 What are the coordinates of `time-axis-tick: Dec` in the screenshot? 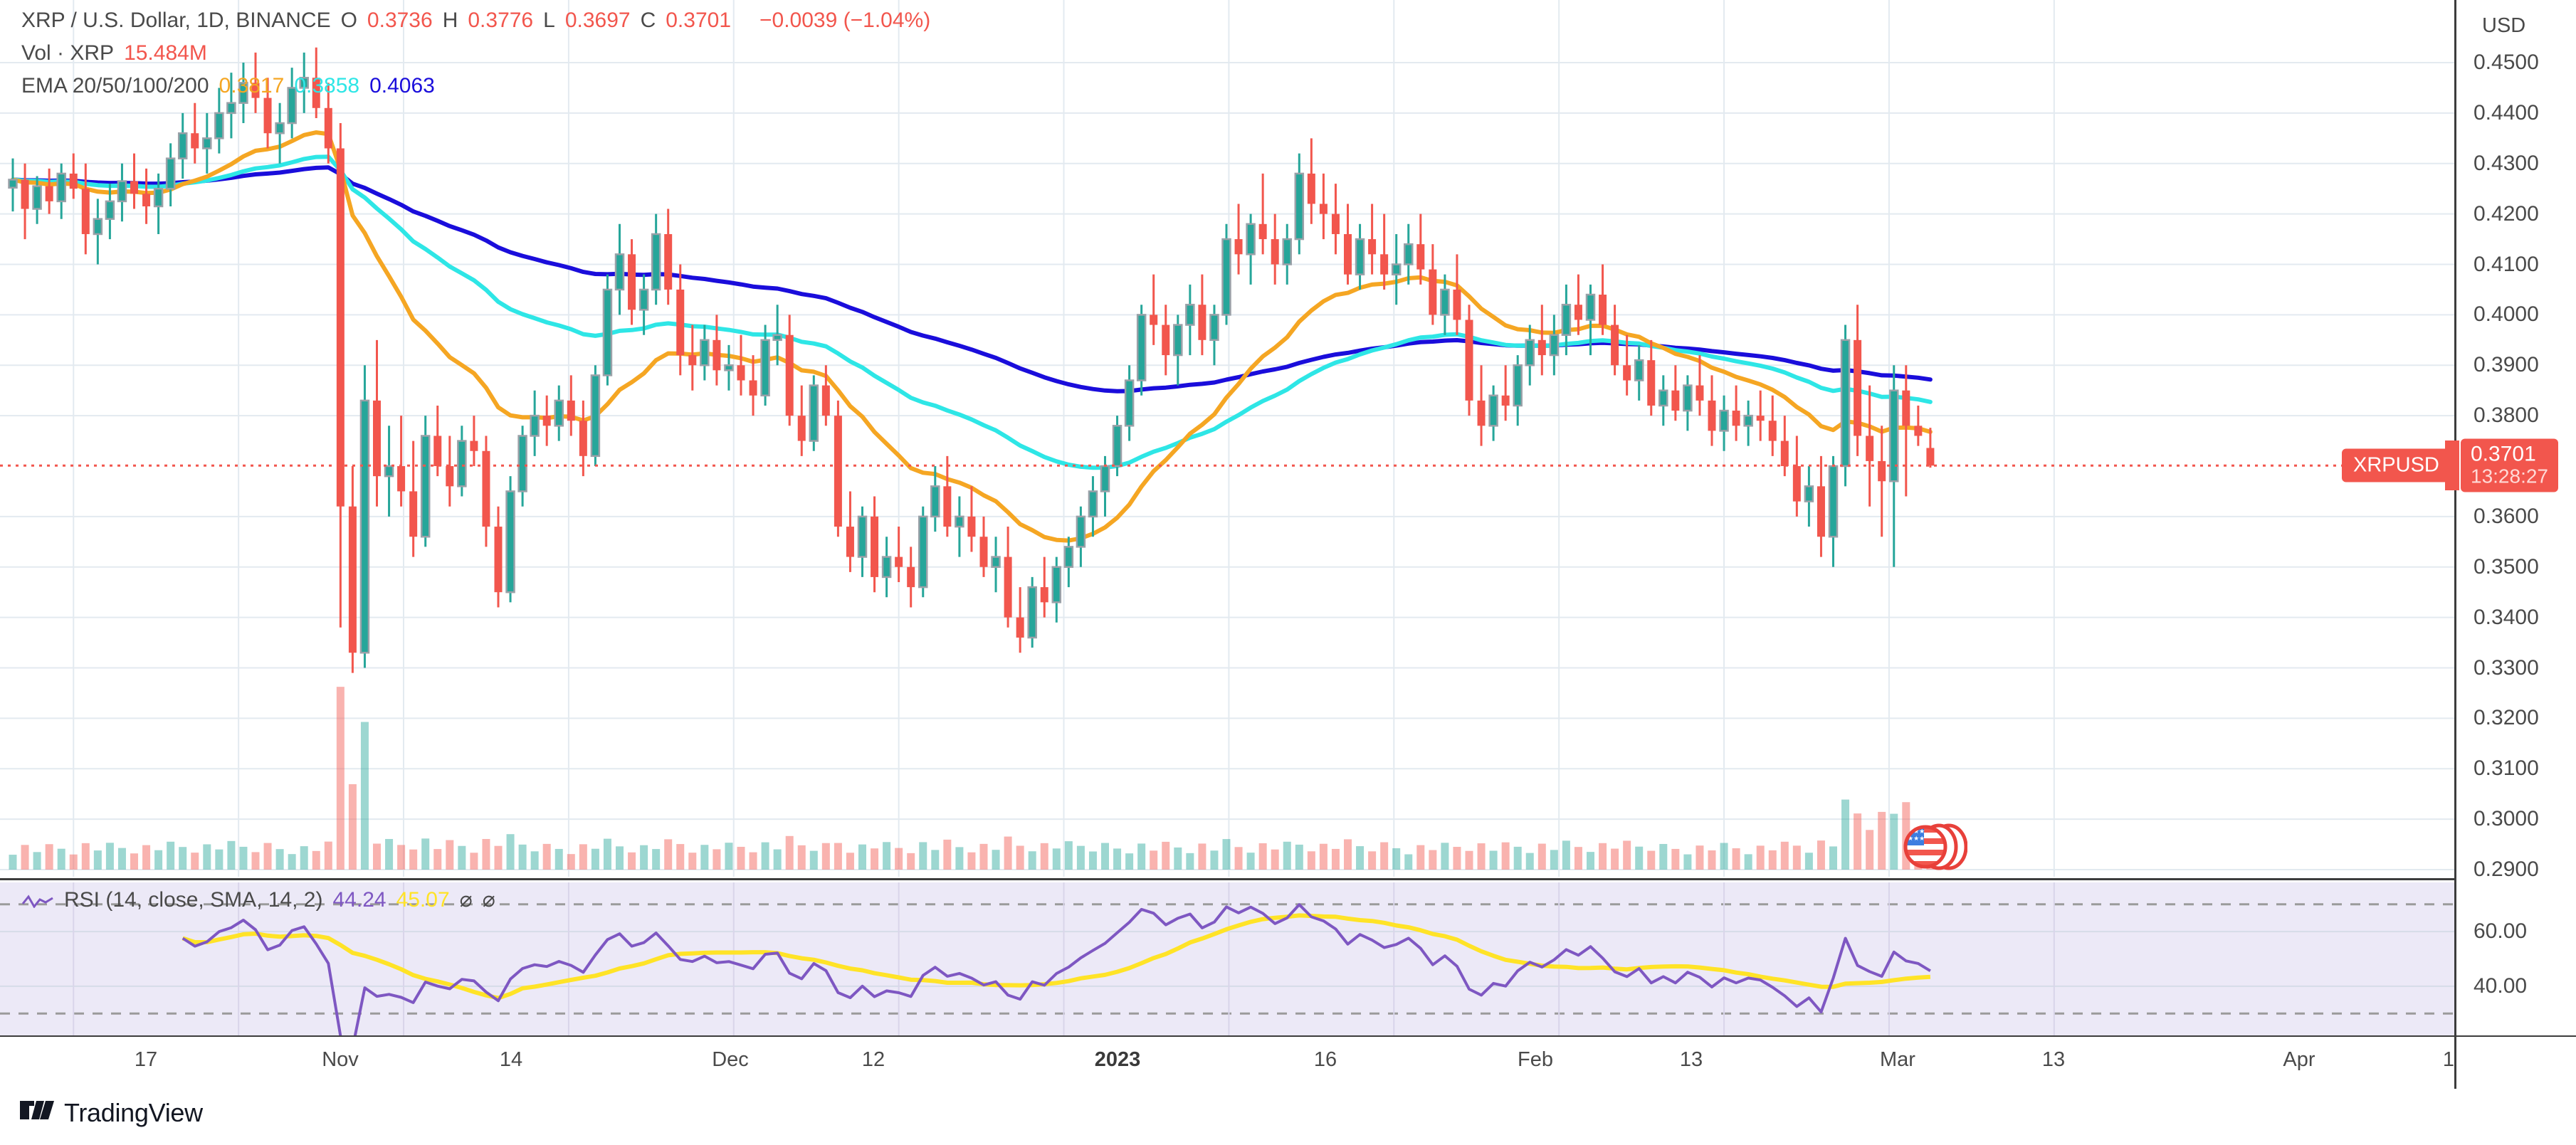 It's located at (730, 1059).